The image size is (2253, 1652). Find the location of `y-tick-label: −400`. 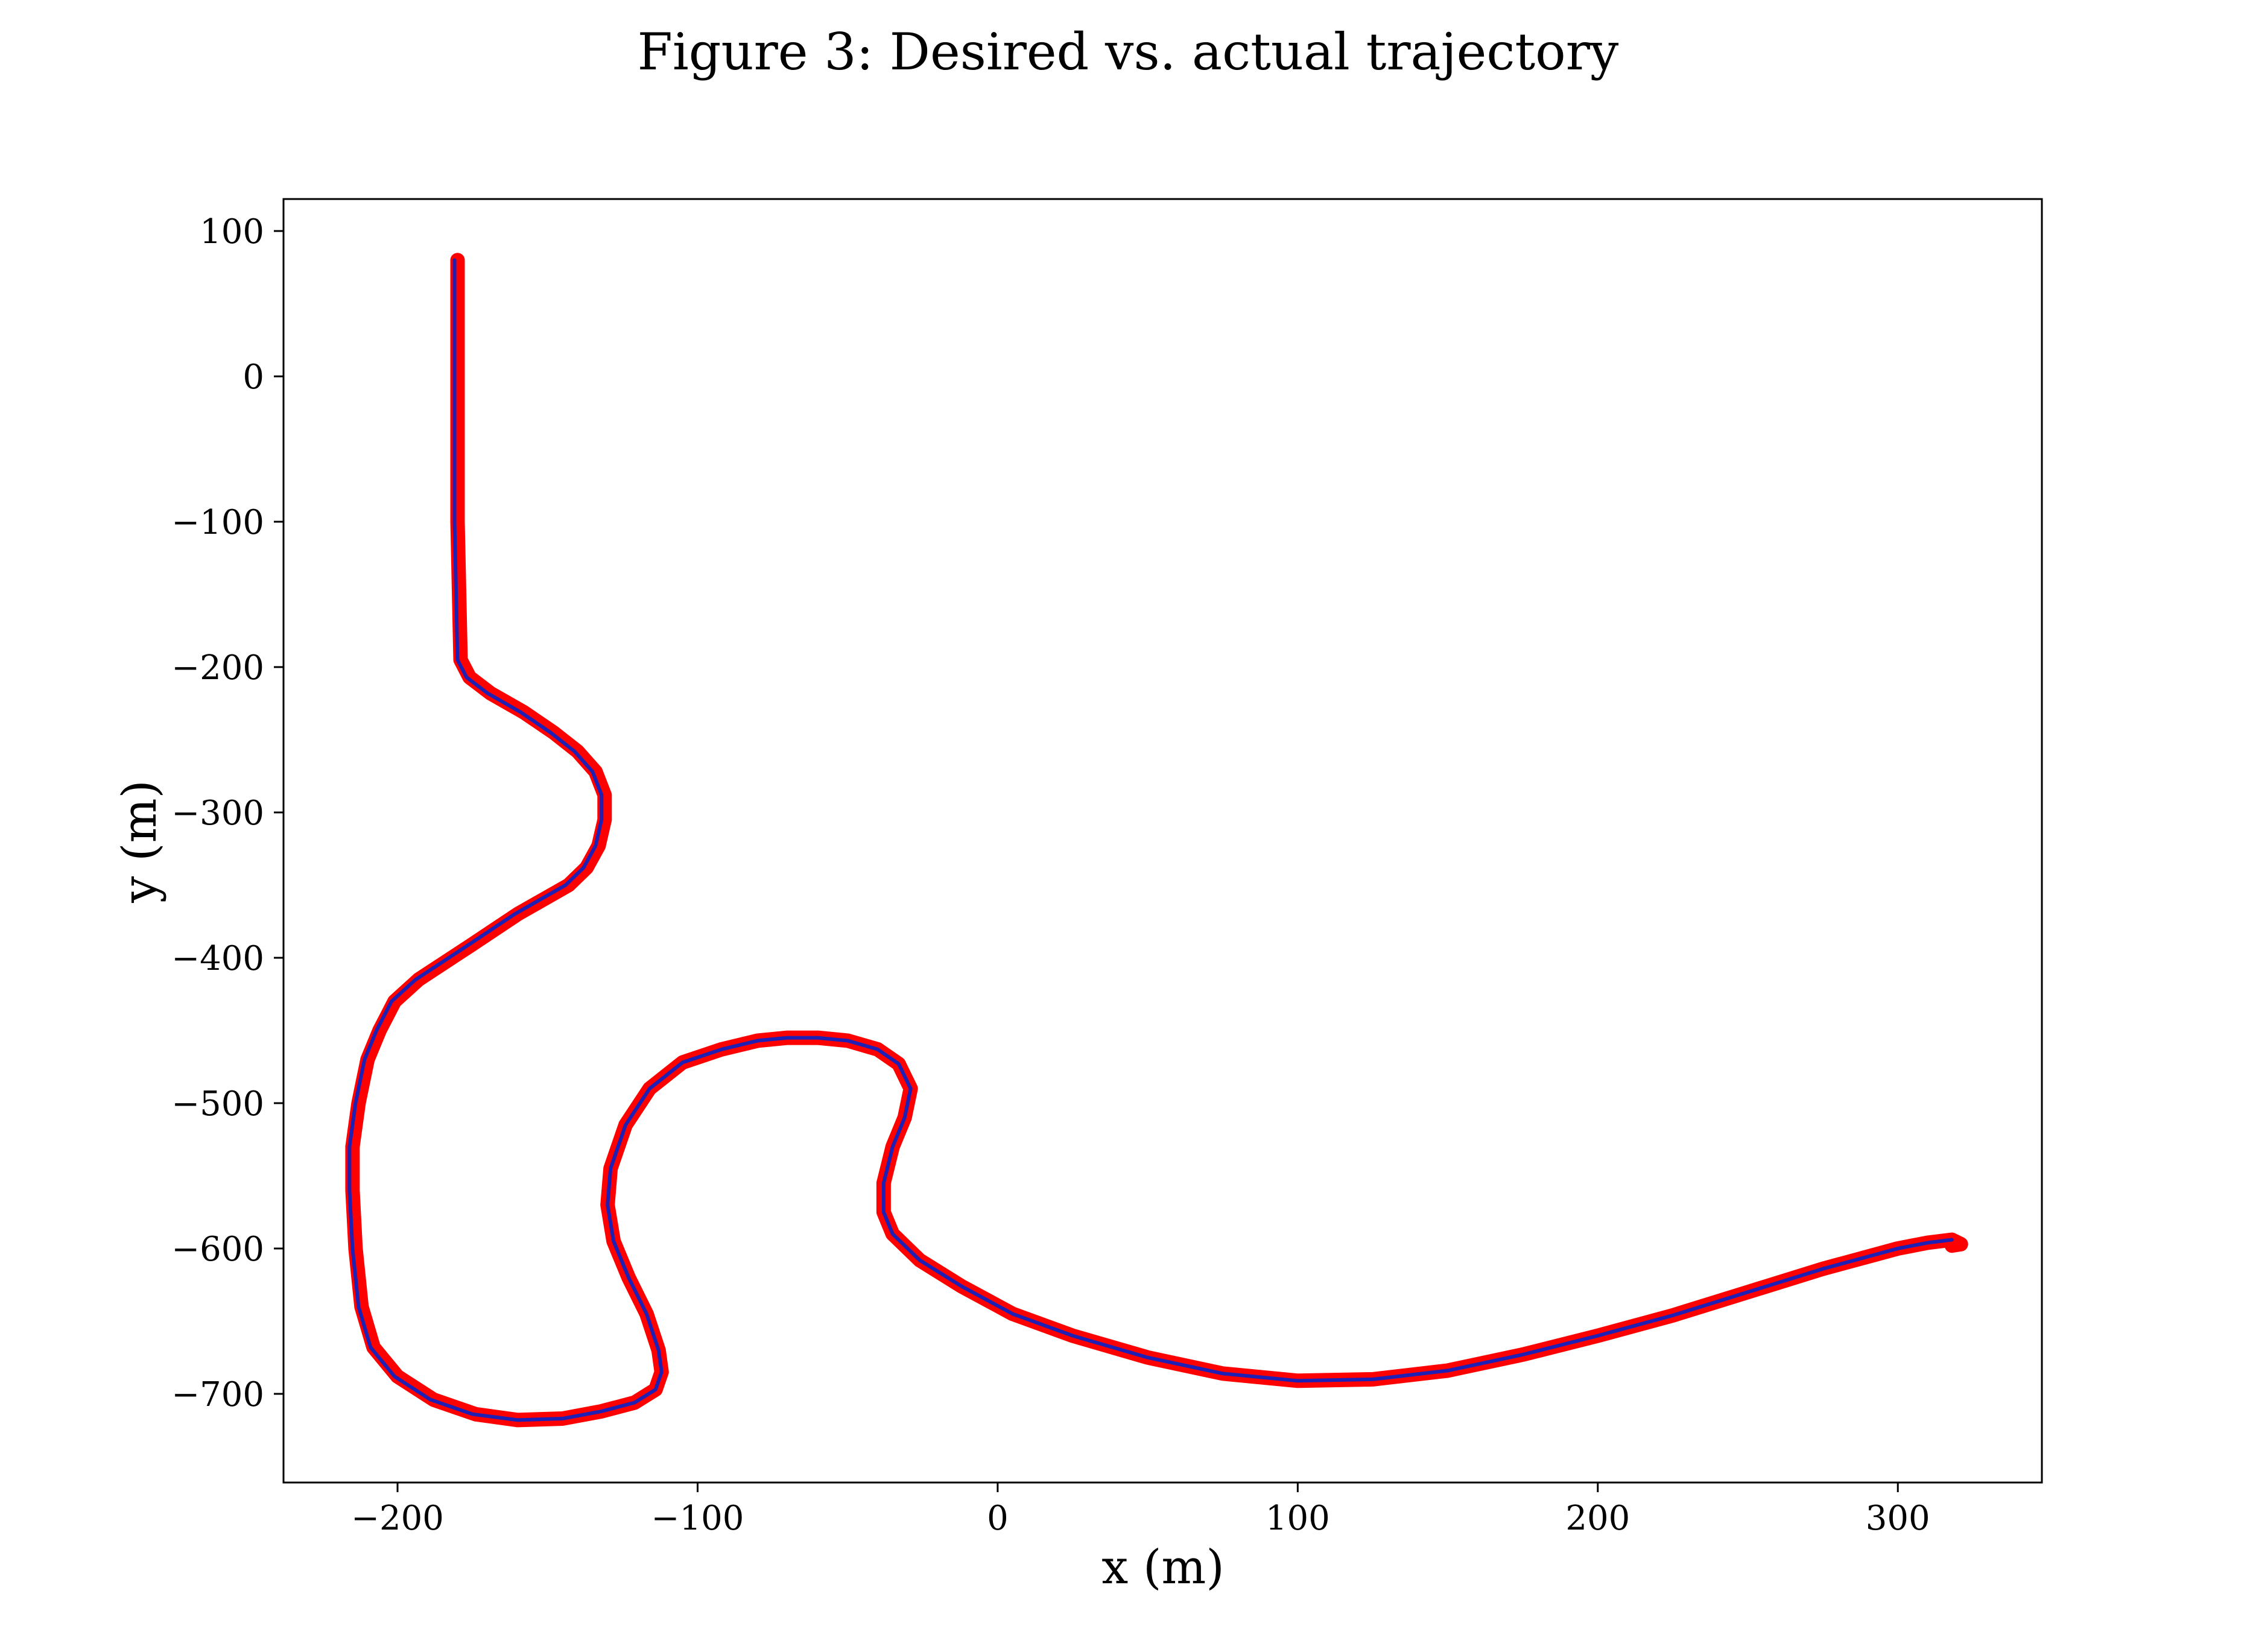

y-tick-label: −400 is located at coordinates (218, 958).